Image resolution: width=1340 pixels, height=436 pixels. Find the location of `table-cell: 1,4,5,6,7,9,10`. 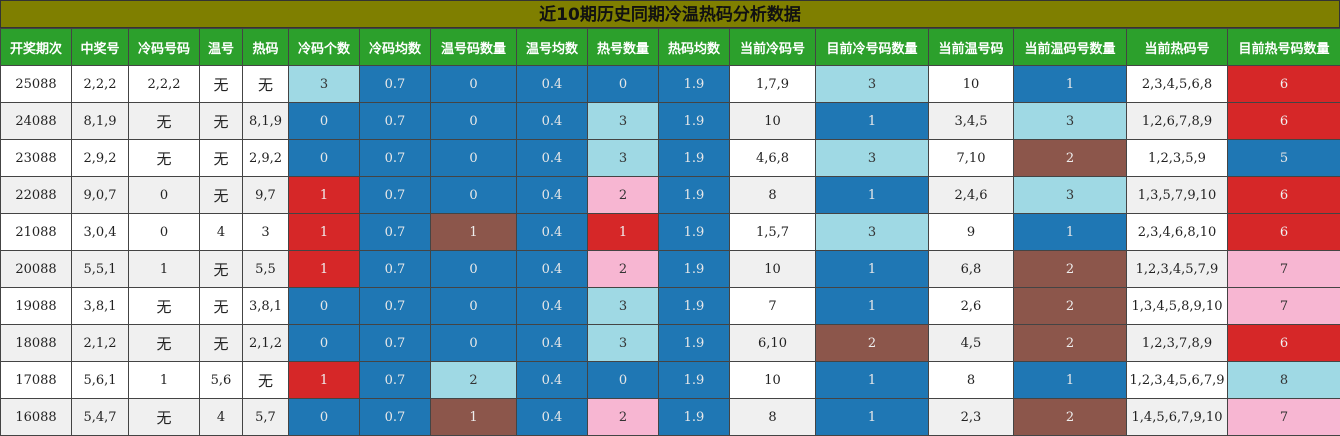

table-cell: 1,4,5,6,7,9,10 is located at coordinates (1177, 417).